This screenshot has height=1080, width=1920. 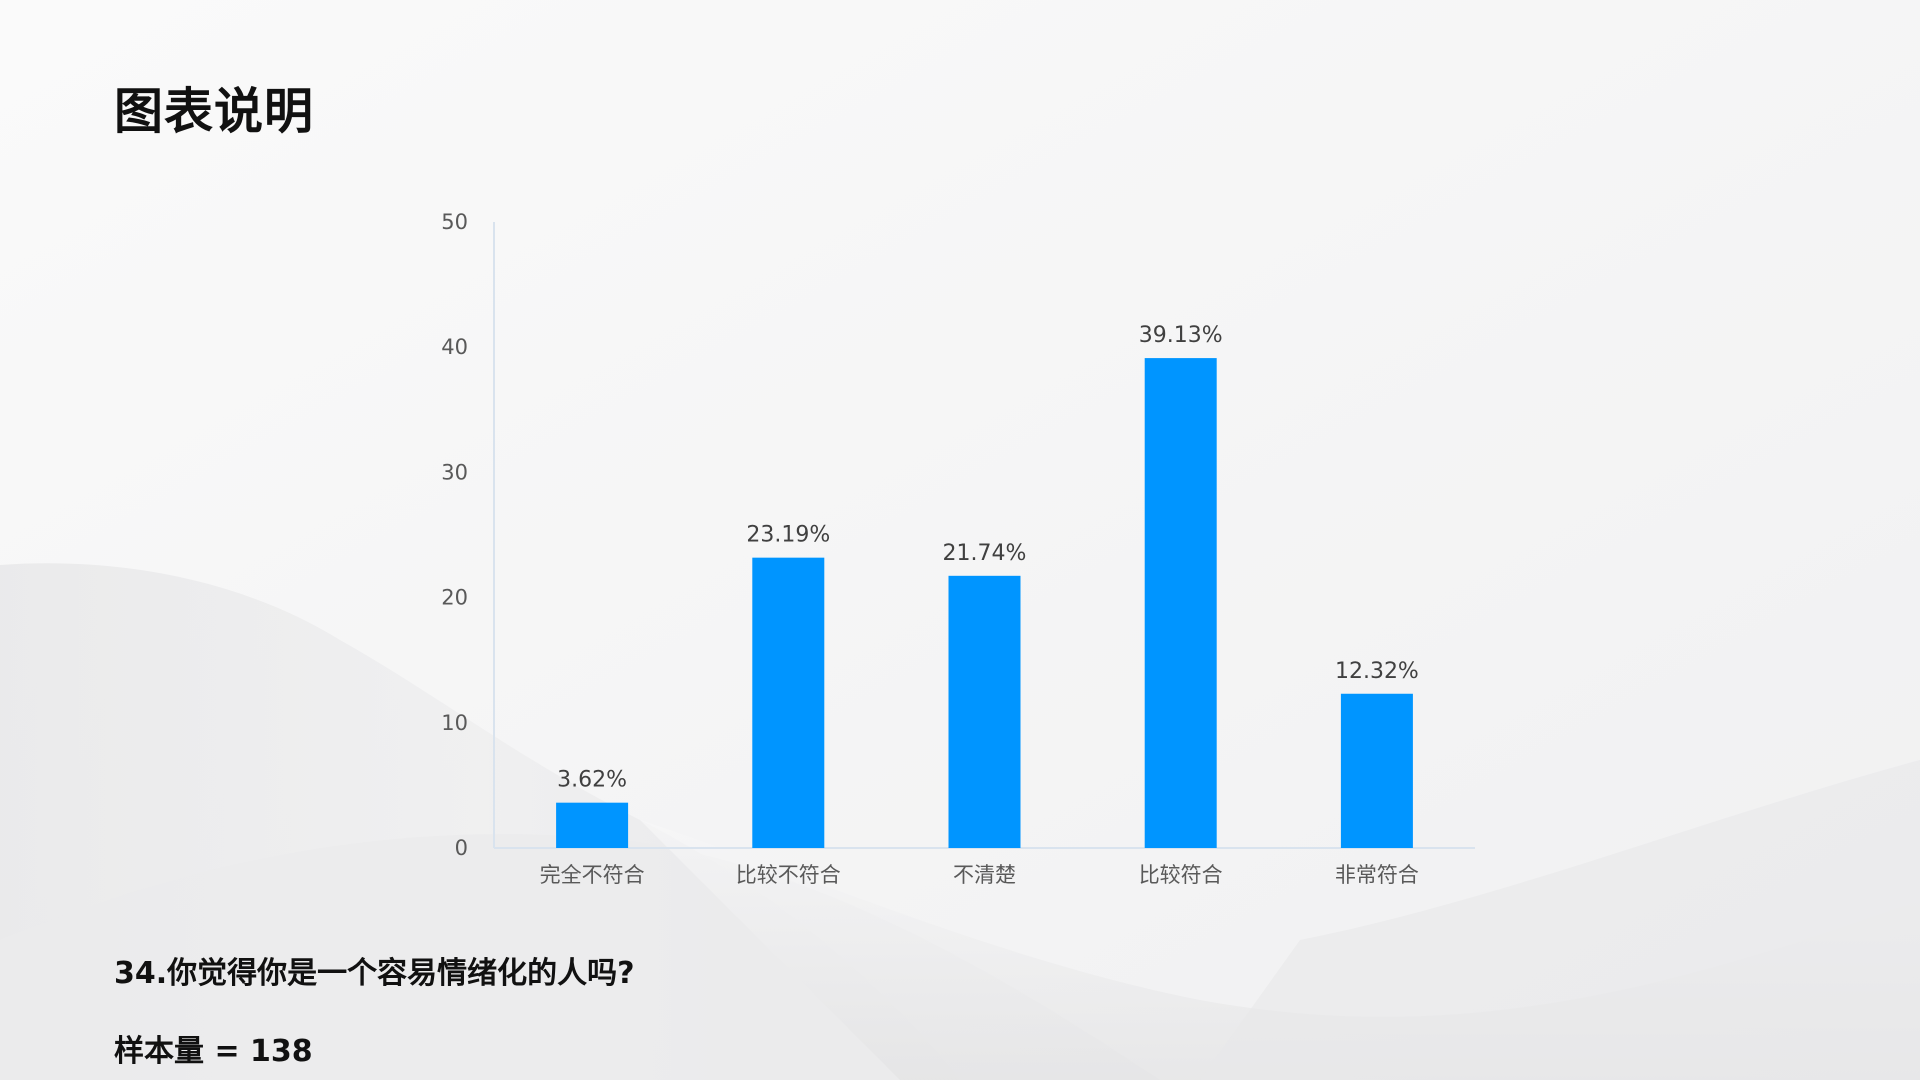 I want to click on data-label: 12.32%, so click(x=1377, y=671).